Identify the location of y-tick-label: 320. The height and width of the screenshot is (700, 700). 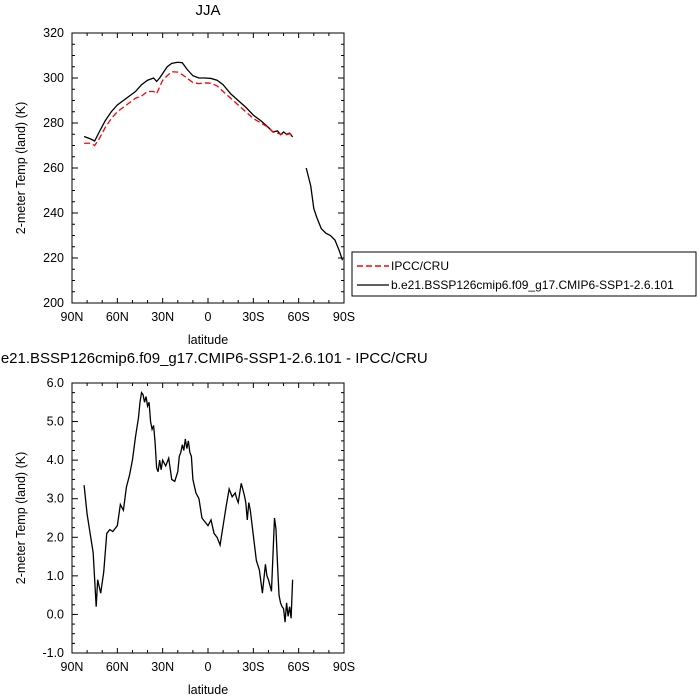
(53, 33).